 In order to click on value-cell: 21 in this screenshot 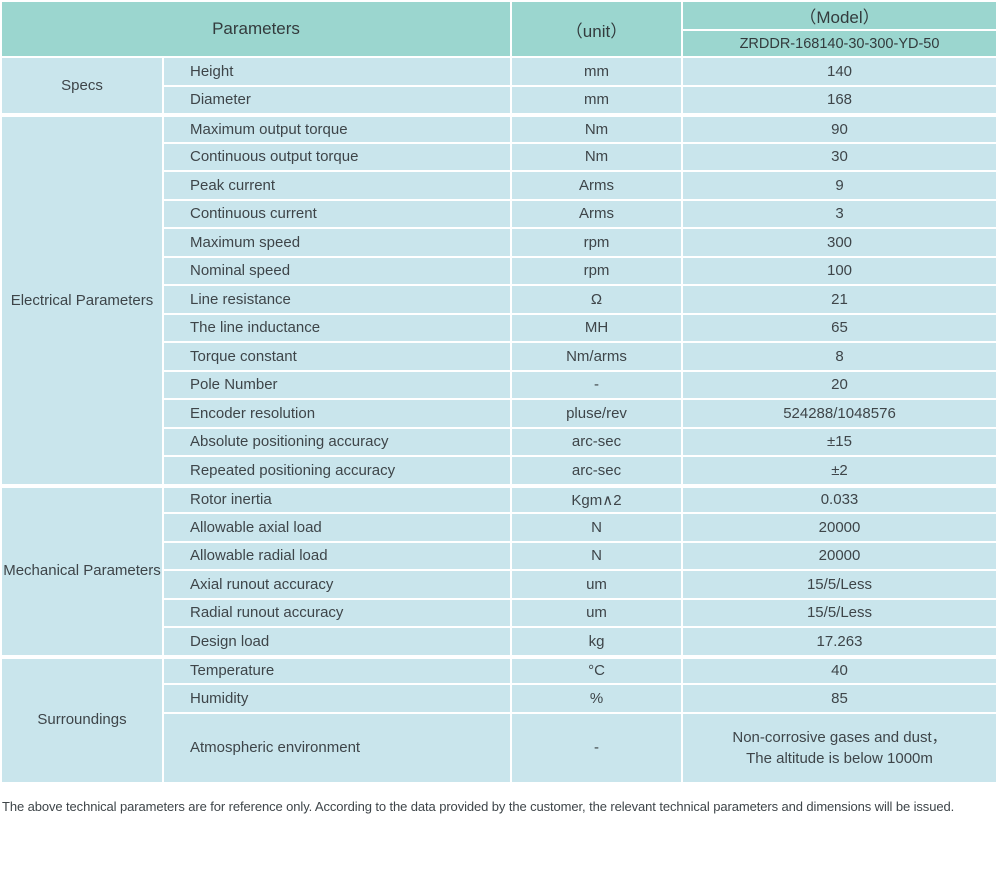, I will do `click(839, 300)`.